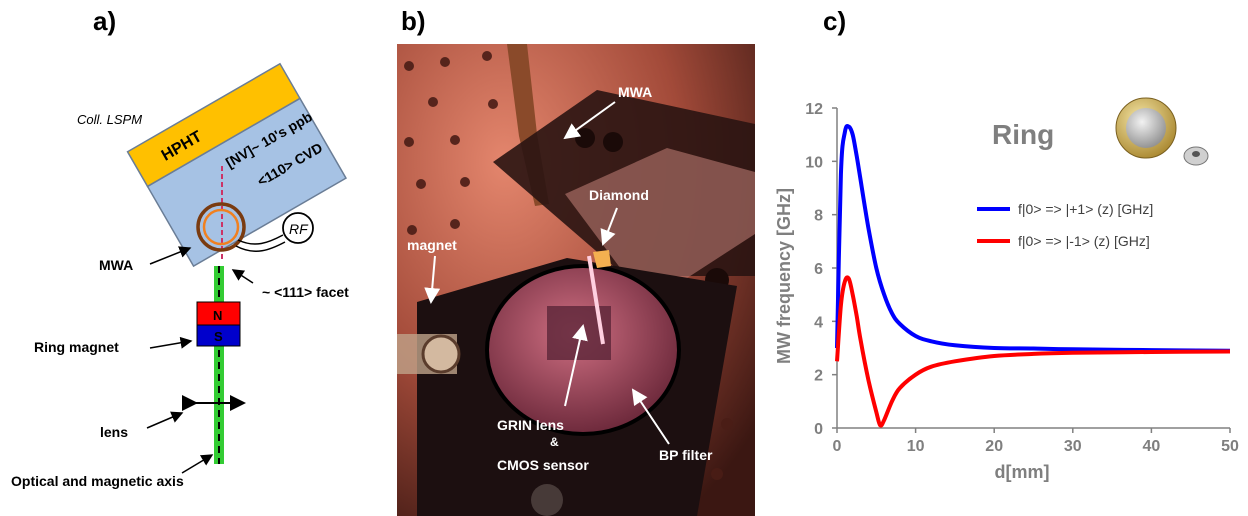 The height and width of the screenshot is (516, 1248). What do you see at coordinates (835, 21) in the screenshot?
I see `panel-c-label: c)` at bounding box center [835, 21].